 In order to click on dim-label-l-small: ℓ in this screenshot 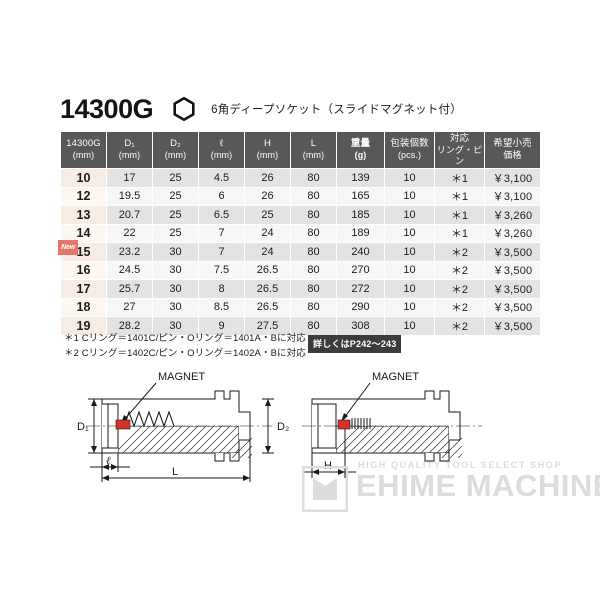, I will do `click(108, 461)`.